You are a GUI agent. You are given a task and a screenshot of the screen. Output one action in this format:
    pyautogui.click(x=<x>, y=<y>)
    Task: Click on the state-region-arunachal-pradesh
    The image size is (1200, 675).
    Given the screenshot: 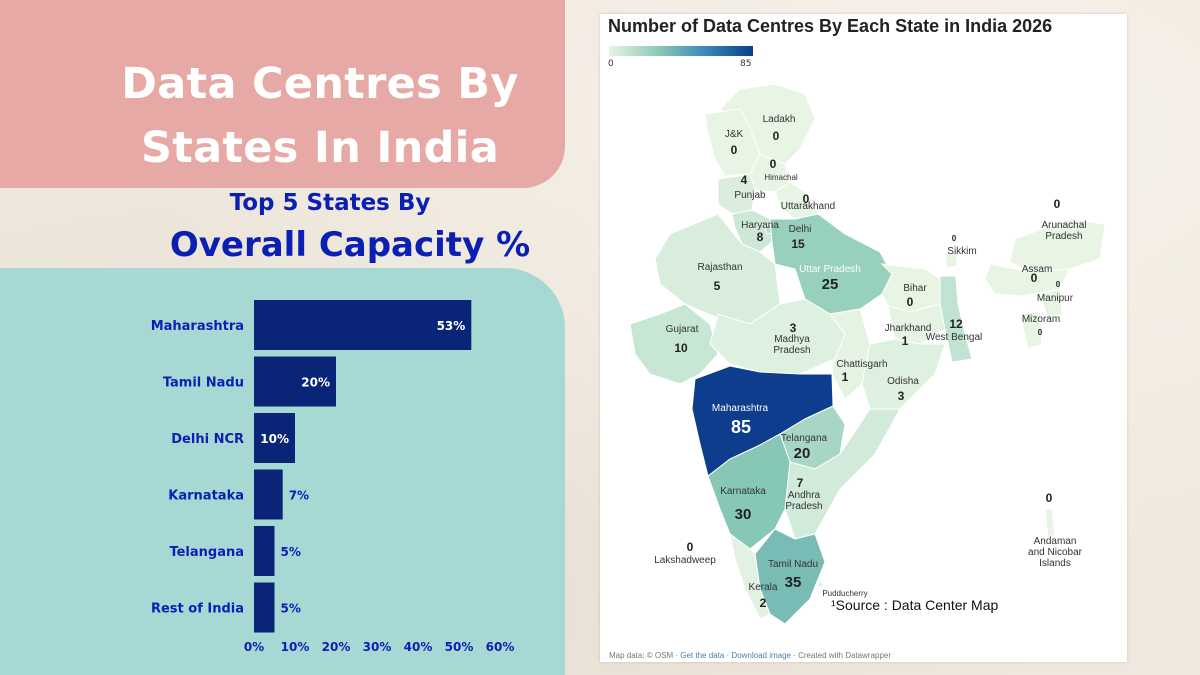 What is the action you would take?
    pyautogui.click(x=1057, y=245)
    